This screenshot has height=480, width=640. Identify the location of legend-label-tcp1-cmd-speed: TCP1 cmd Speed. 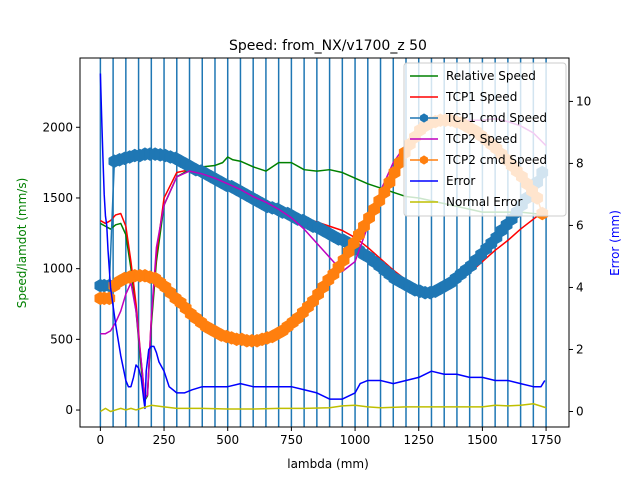
(496, 118).